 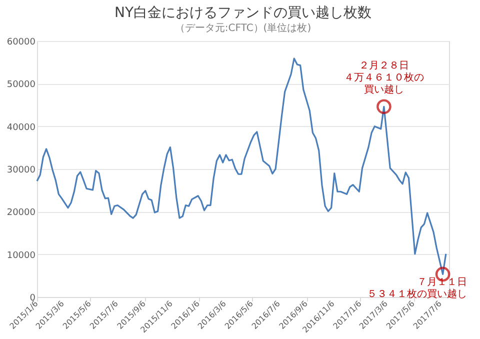 I want to click on chart-subtitle: （データ元:CFTC）(単位は枚), so click(x=243, y=28).